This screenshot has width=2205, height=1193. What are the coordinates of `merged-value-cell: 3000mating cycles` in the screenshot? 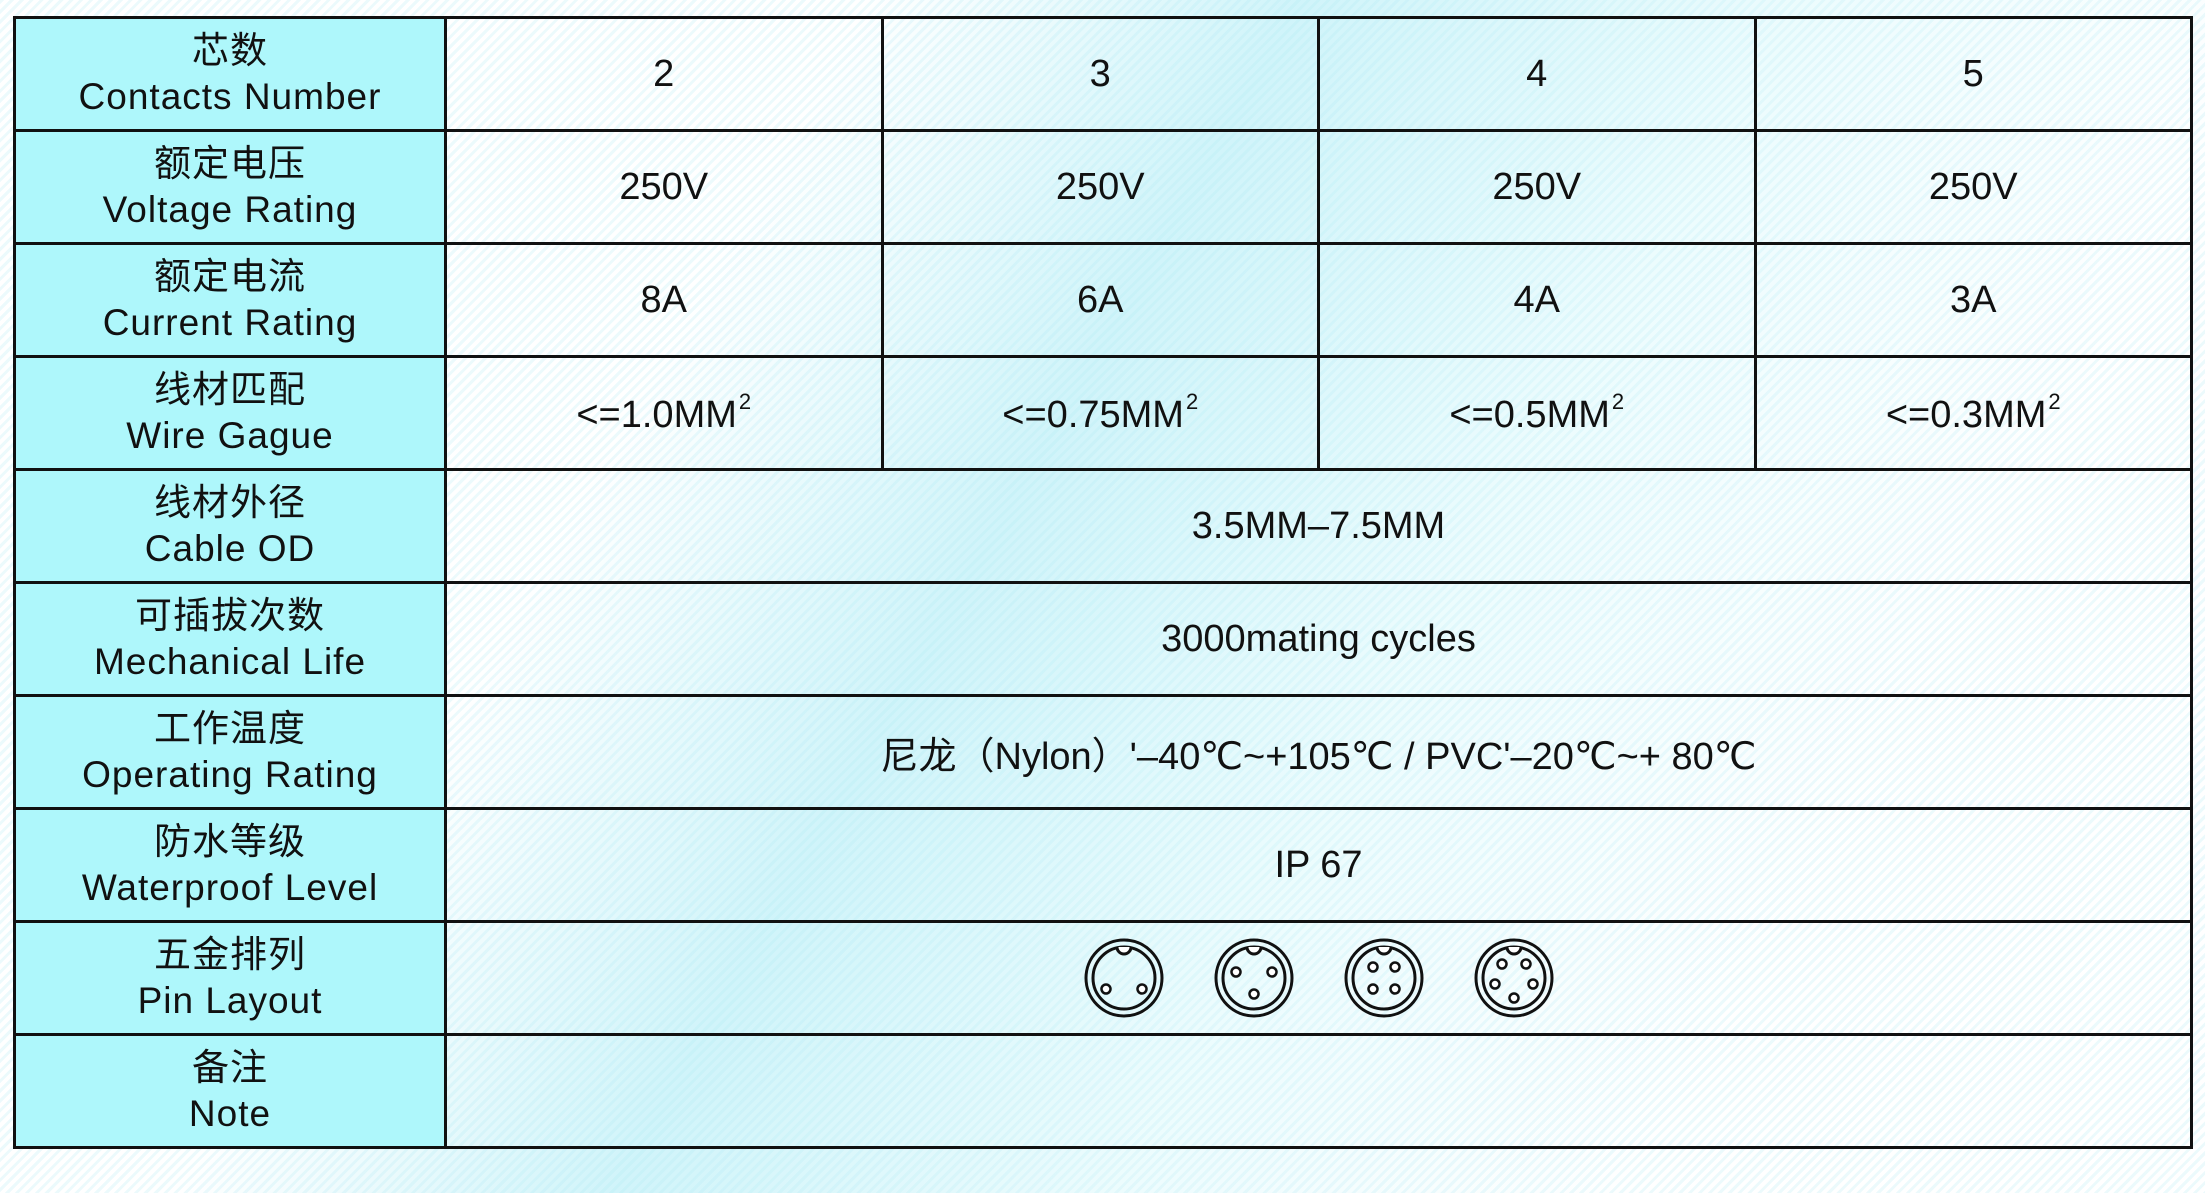 It's located at (1318, 639).